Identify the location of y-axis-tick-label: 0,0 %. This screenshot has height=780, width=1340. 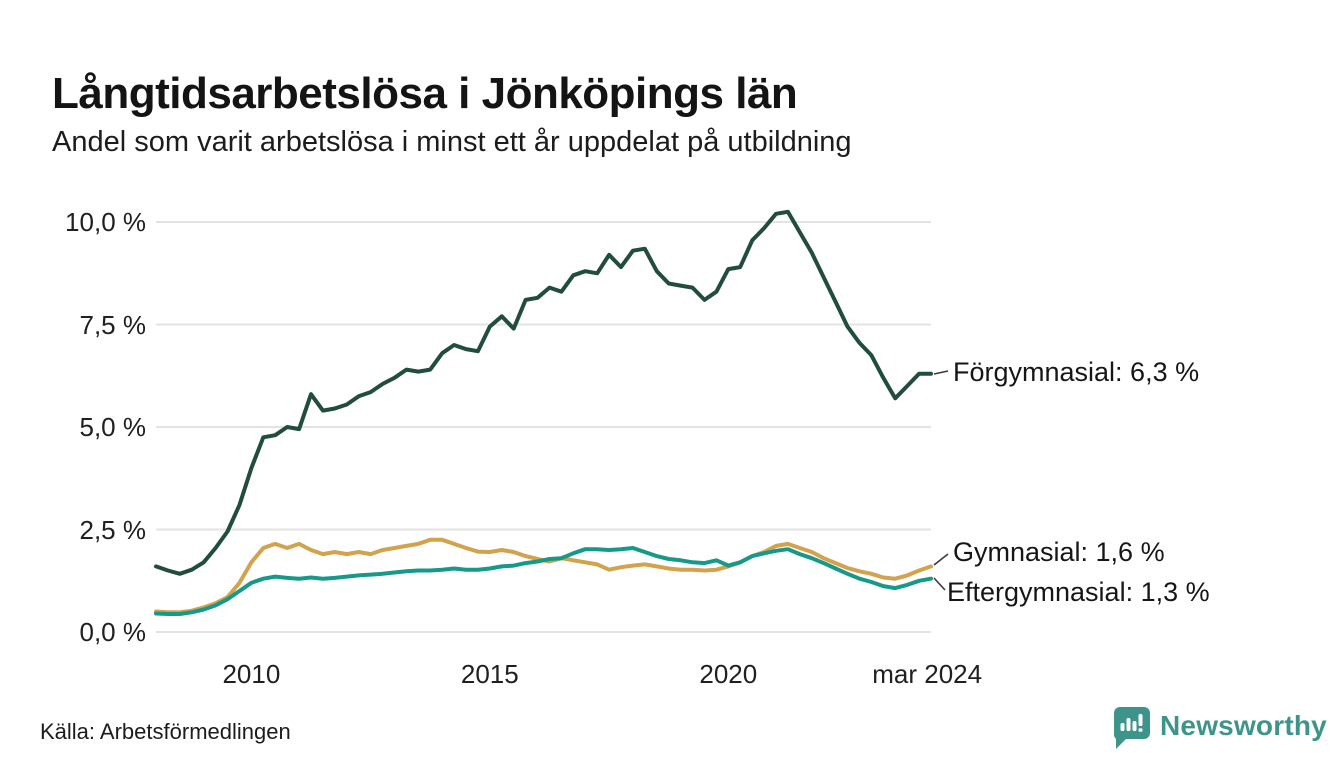
(113, 632).